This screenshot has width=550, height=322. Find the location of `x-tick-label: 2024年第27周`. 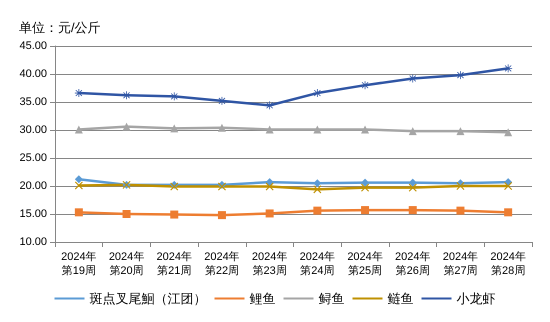

x-tick-label: 2024年第27周 is located at coordinates (460, 264).